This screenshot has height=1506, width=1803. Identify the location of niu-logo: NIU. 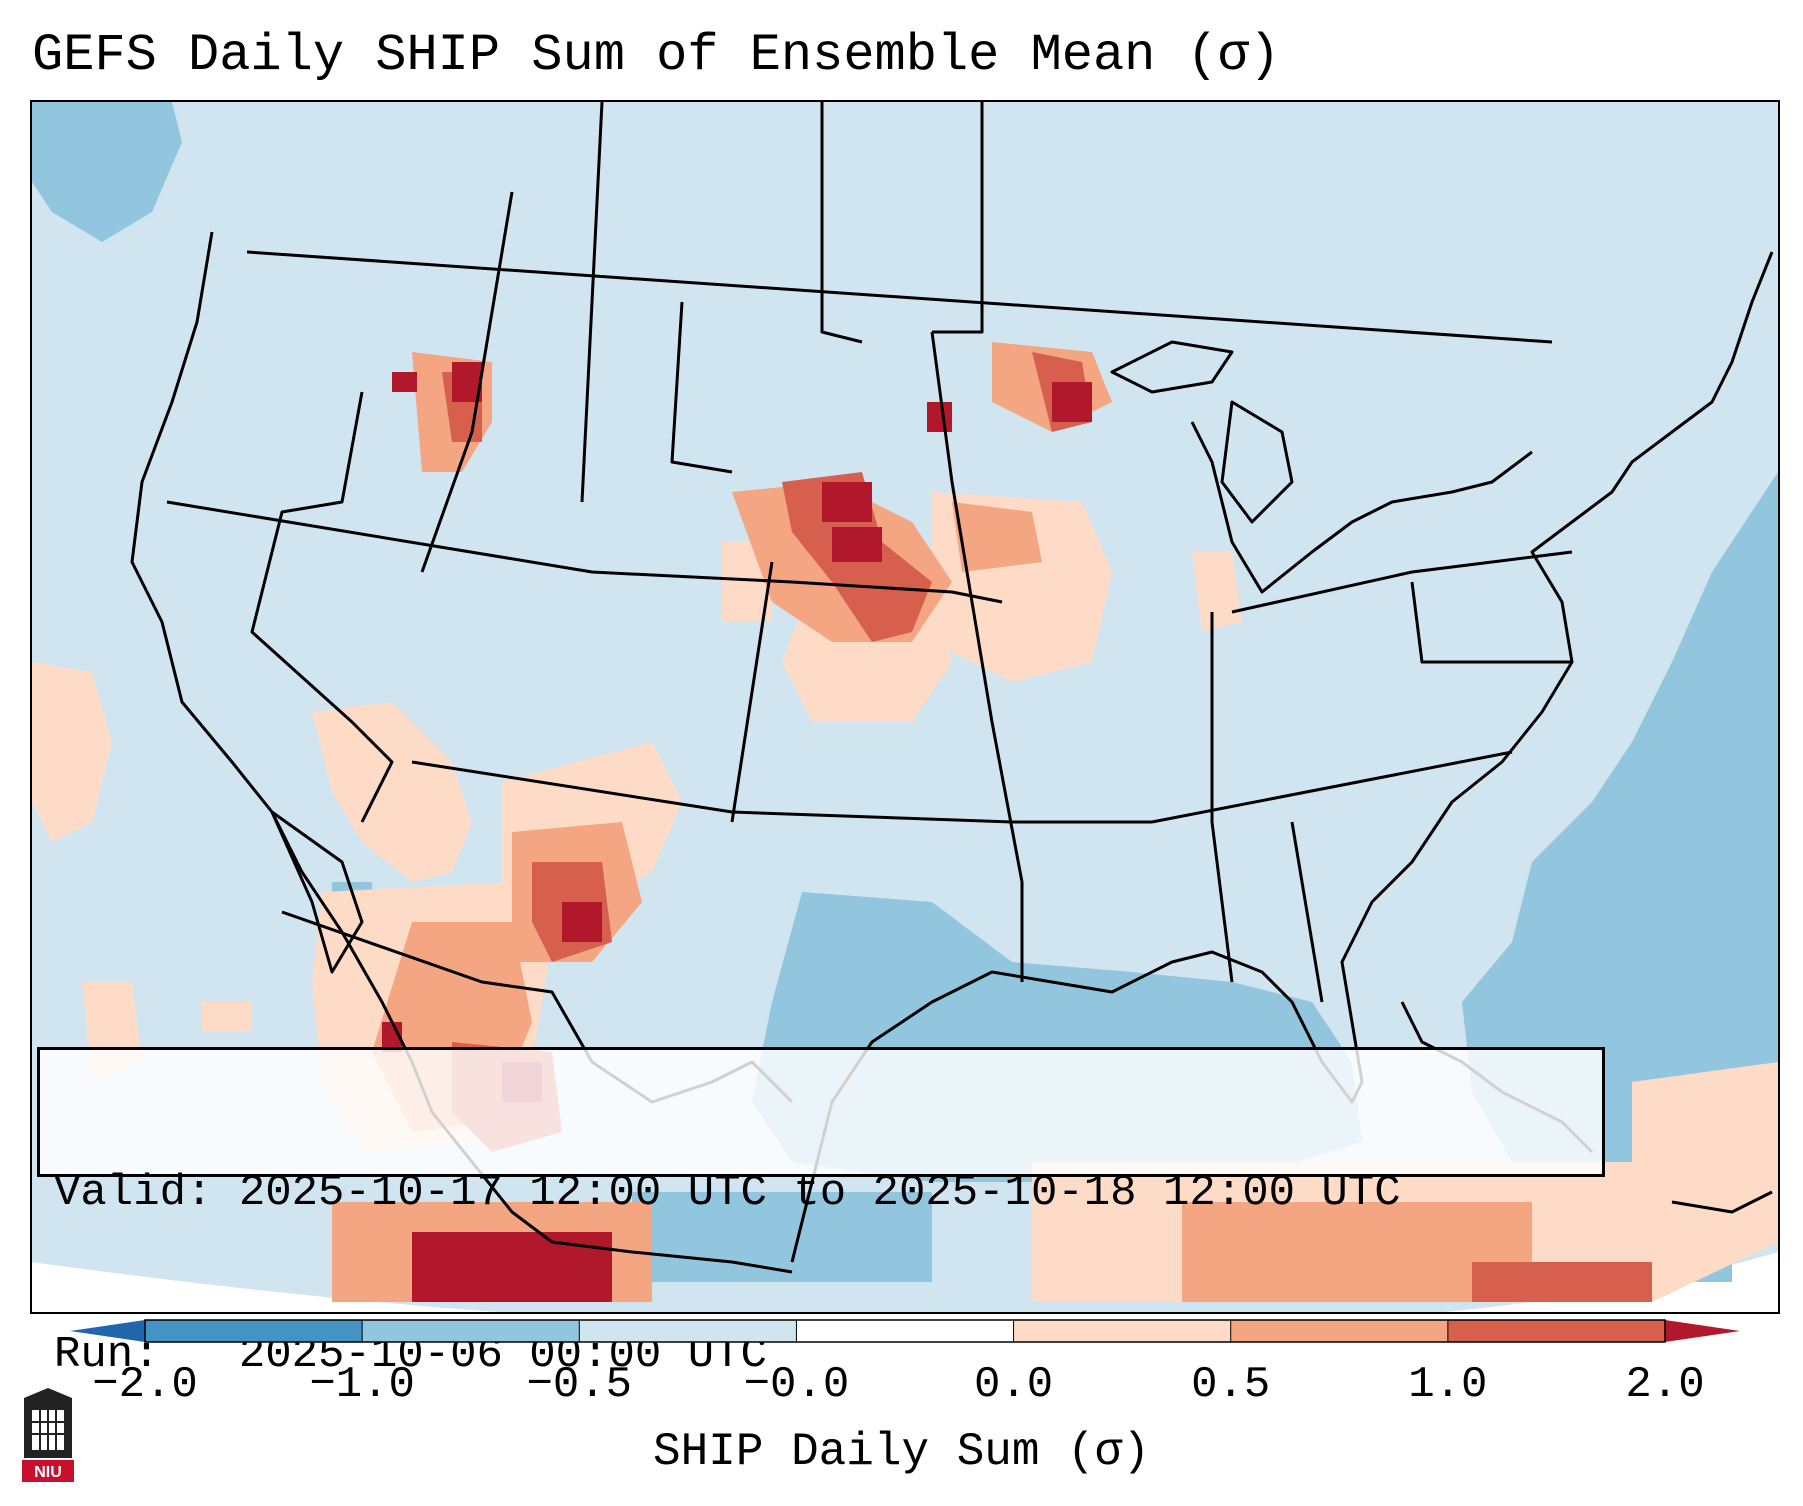
(48, 1438).